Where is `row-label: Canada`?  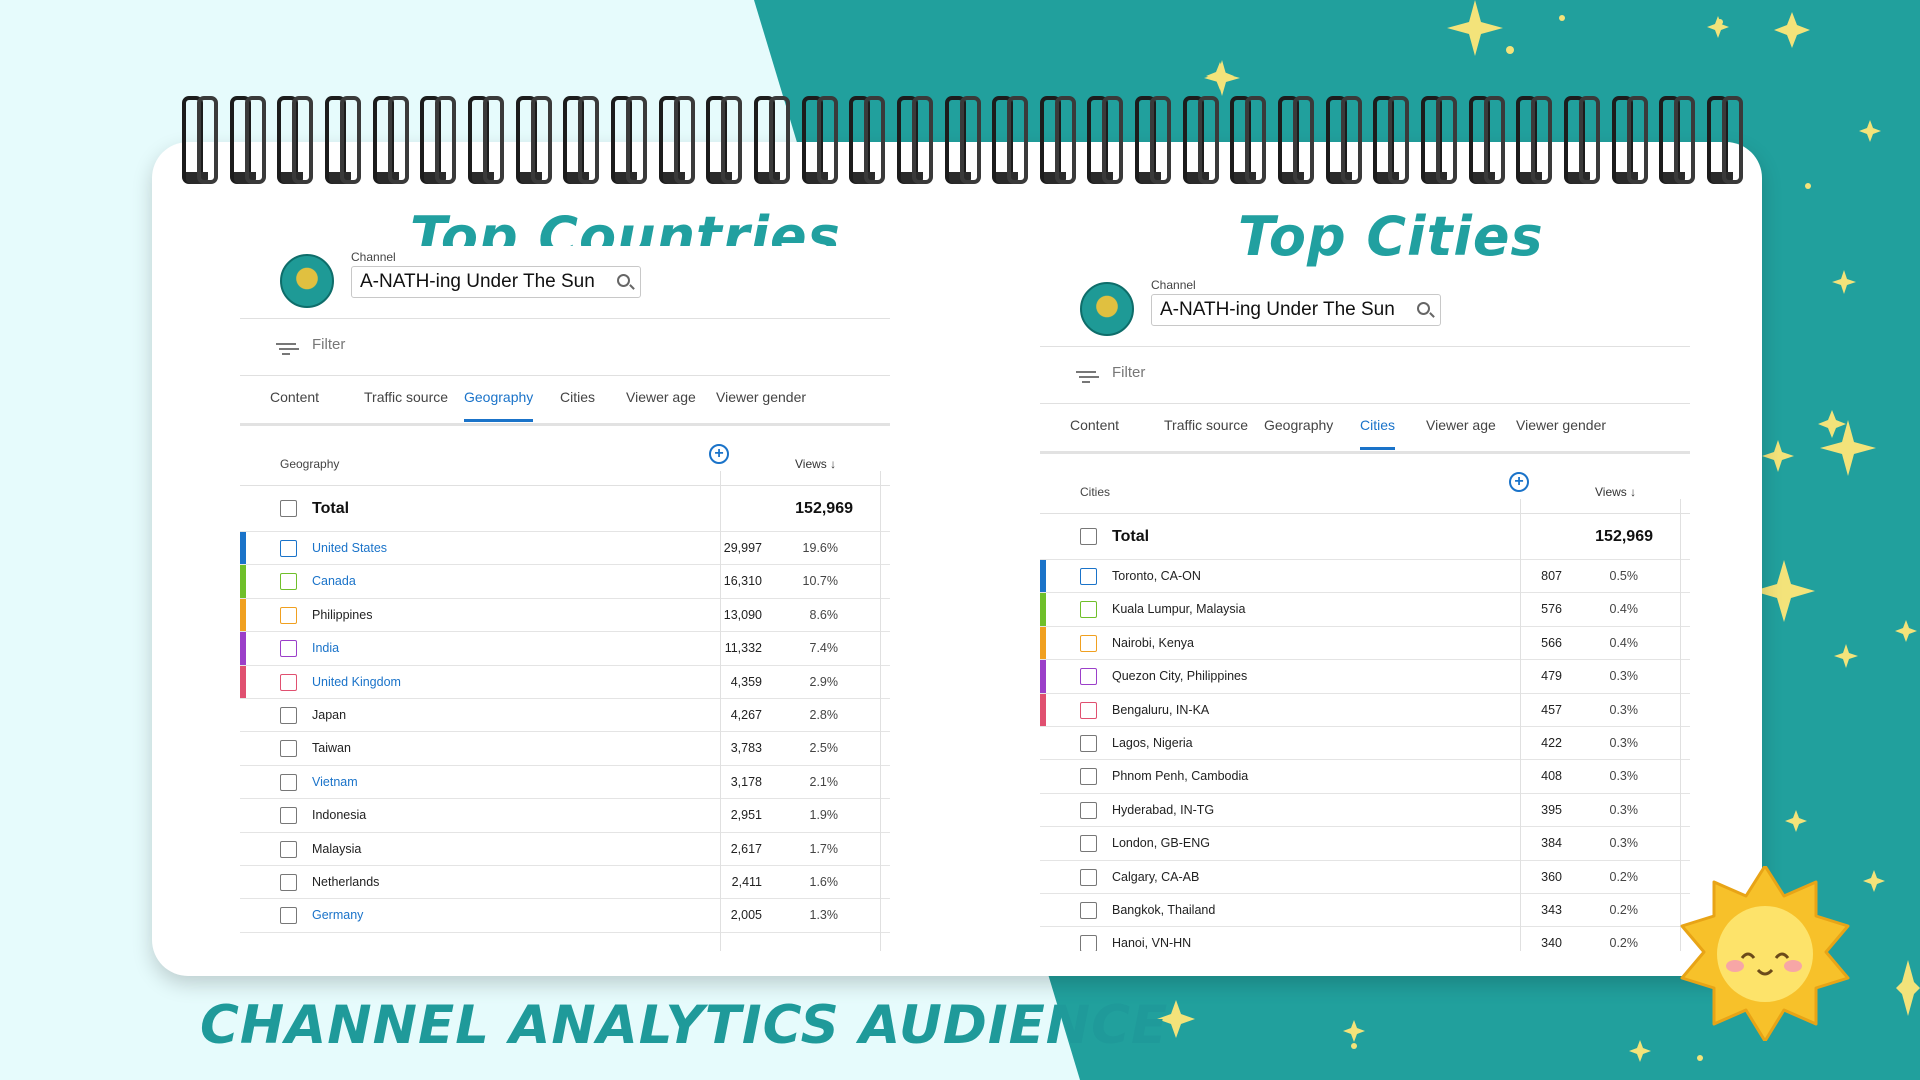
row-label: Canada is located at coordinates (334, 581).